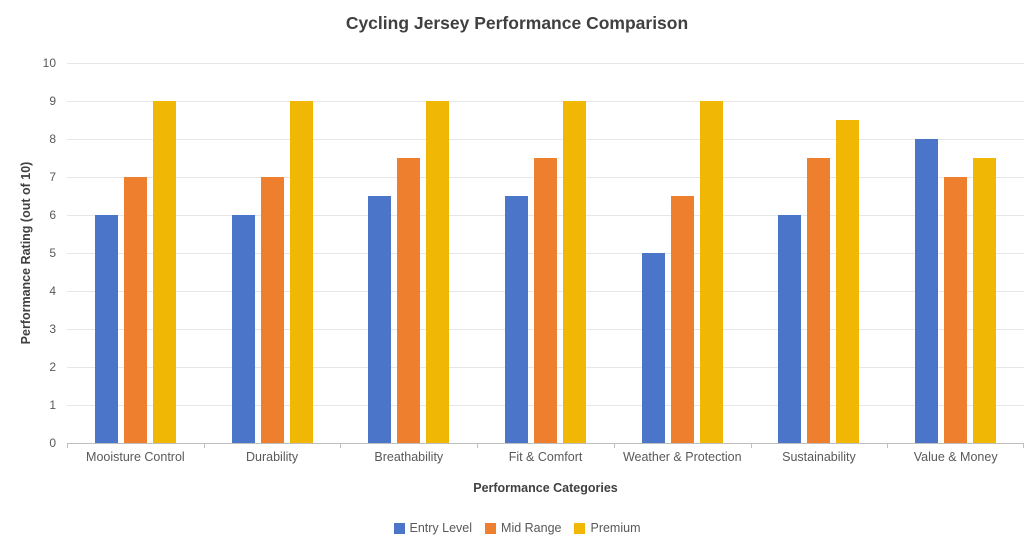  Describe the element at coordinates (28, 253) in the screenshot. I see `y-axis-ticks: 0 1 2 3 4 5 6 7 8 9 10` at that location.